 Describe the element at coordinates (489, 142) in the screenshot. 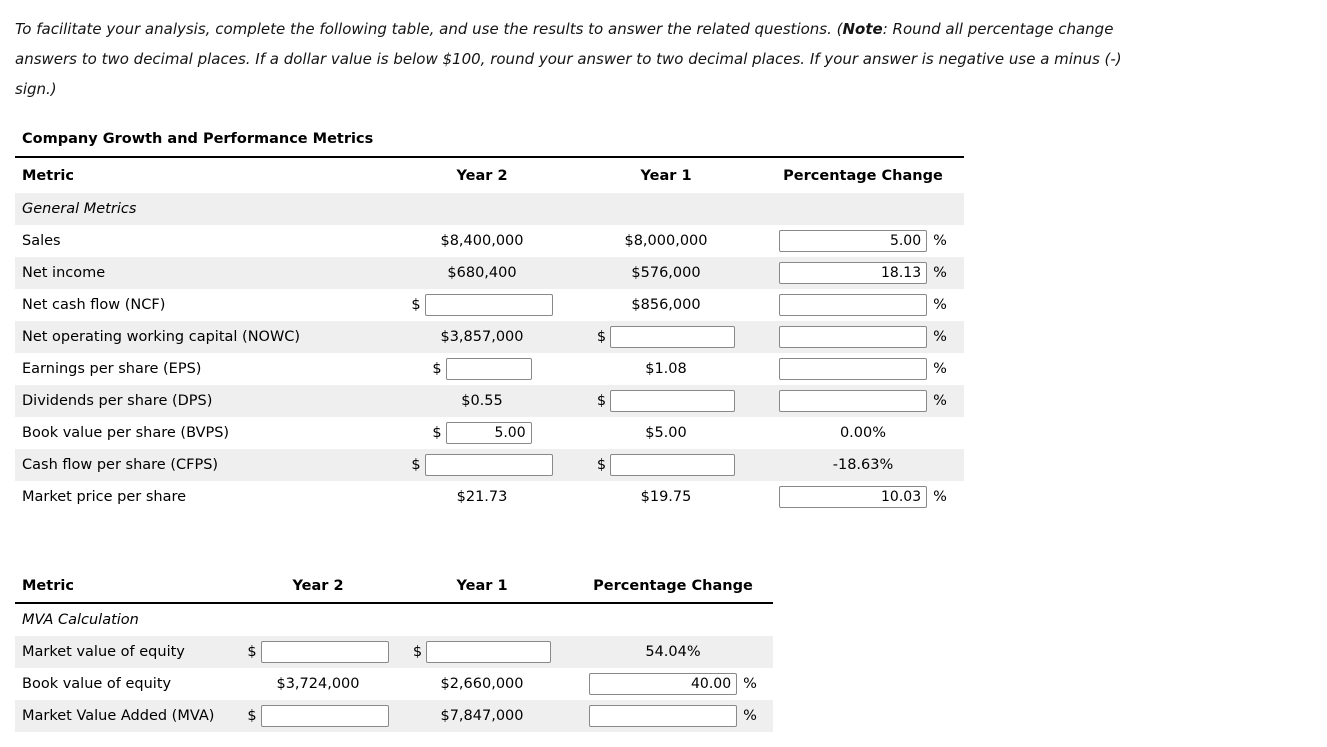

I see `table-title: Company Growth and Performance Metrics` at that location.